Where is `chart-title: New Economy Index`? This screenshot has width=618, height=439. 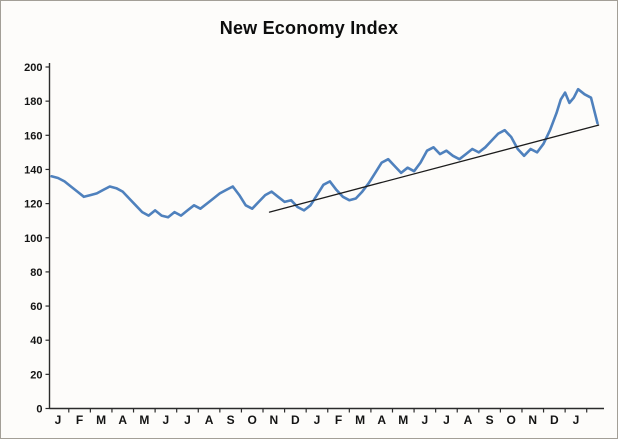 chart-title: New Economy Index is located at coordinates (309, 28).